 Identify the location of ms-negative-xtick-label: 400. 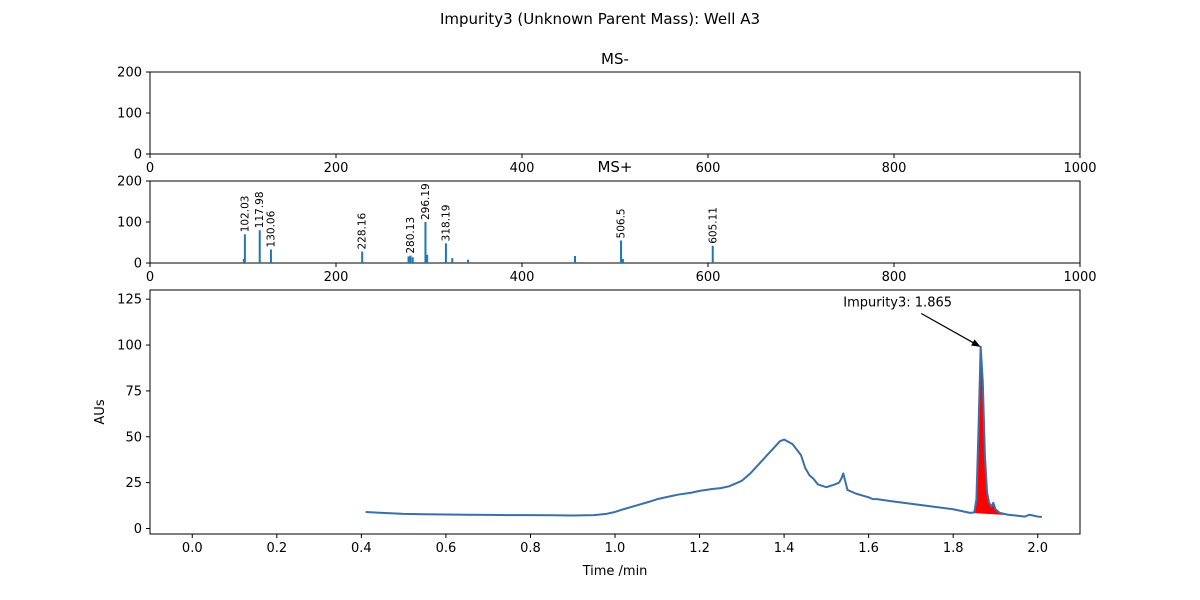
(522, 168).